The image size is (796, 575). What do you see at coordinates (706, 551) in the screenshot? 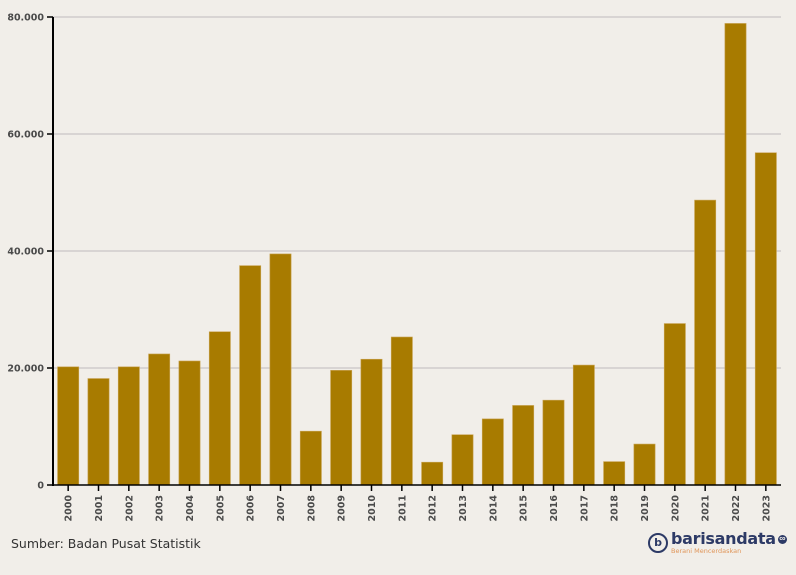
I see `logo-tagline: Berani Mencerdaskan` at bounding box center [706, 551].